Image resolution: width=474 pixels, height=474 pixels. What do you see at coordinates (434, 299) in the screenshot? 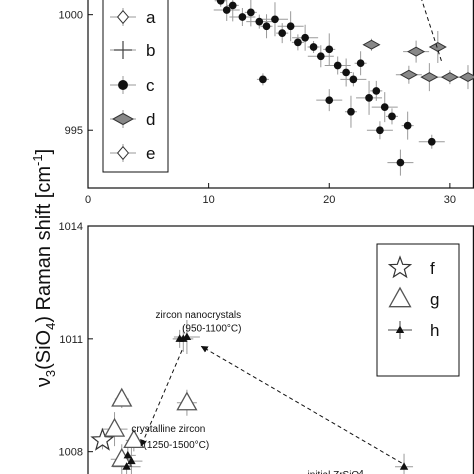
I see `legend-label-g: g` at bounding box center [434, 299].